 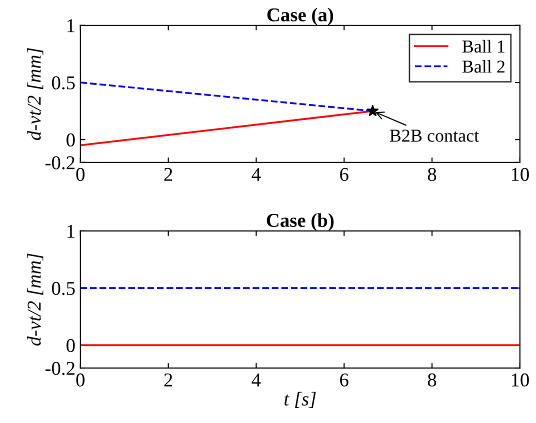 What do you see at coordinates (300, 400) in the screenshot?
I see `x-axis-title: t [s]` at bounding box center [300, 400].